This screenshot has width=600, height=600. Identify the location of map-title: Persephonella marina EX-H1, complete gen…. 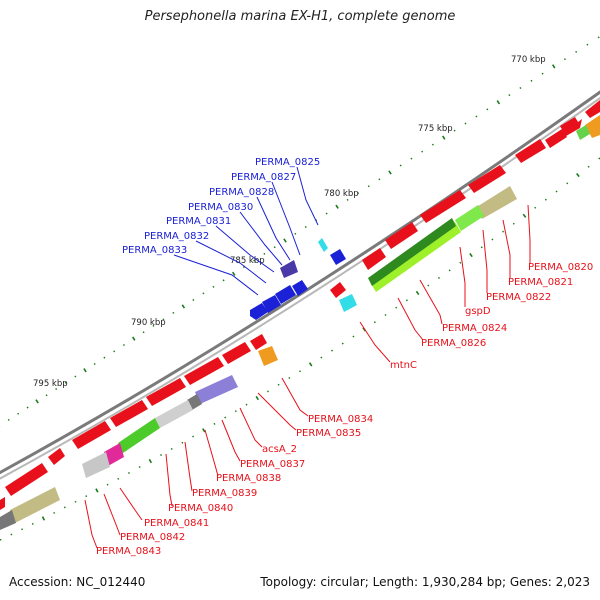
(300, 16).